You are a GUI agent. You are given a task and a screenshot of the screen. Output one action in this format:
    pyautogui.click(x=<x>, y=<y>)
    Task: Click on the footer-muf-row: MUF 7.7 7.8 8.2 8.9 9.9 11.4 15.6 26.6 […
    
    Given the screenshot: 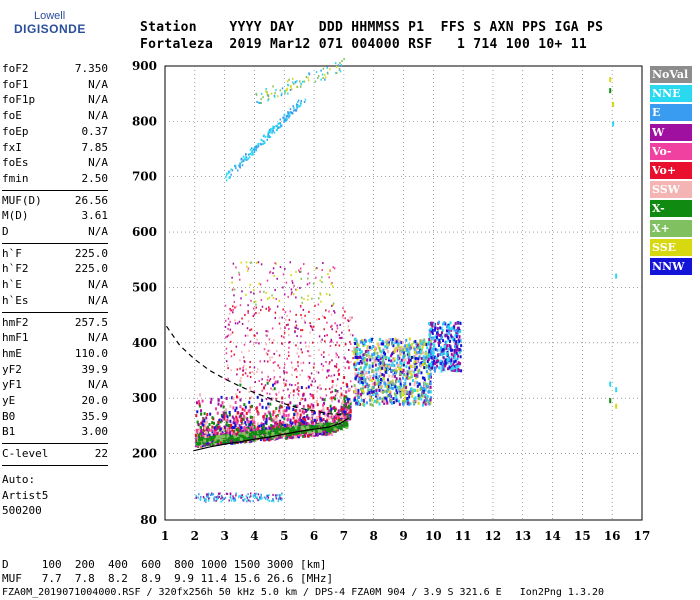 What is the action you would take?
    pyautogui.click(x=168, y=578)
    